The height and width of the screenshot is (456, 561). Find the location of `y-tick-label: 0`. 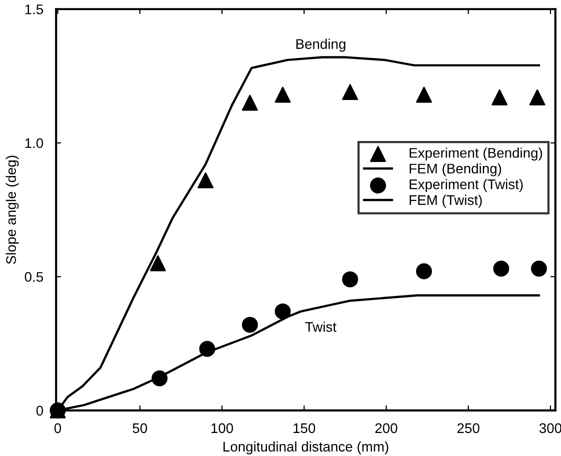

y-tick-label: 0 is located at coordinates (40, 411).